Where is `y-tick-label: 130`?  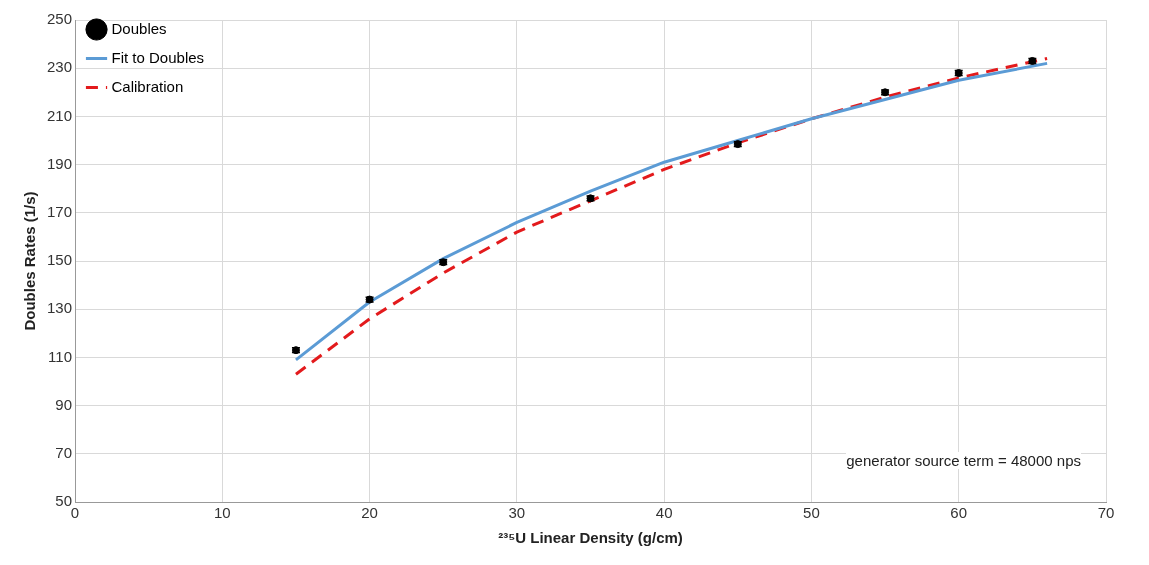 y-tick-label: 130 is located at coordinates (60, 308).